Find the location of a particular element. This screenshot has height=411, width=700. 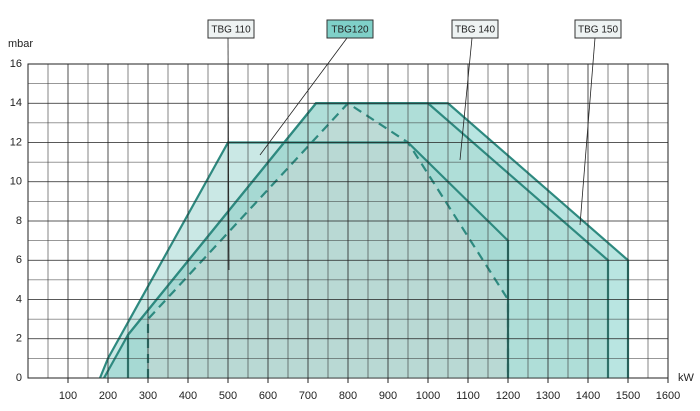

x-tick-label: 300 is located at coordinates (148, 396).